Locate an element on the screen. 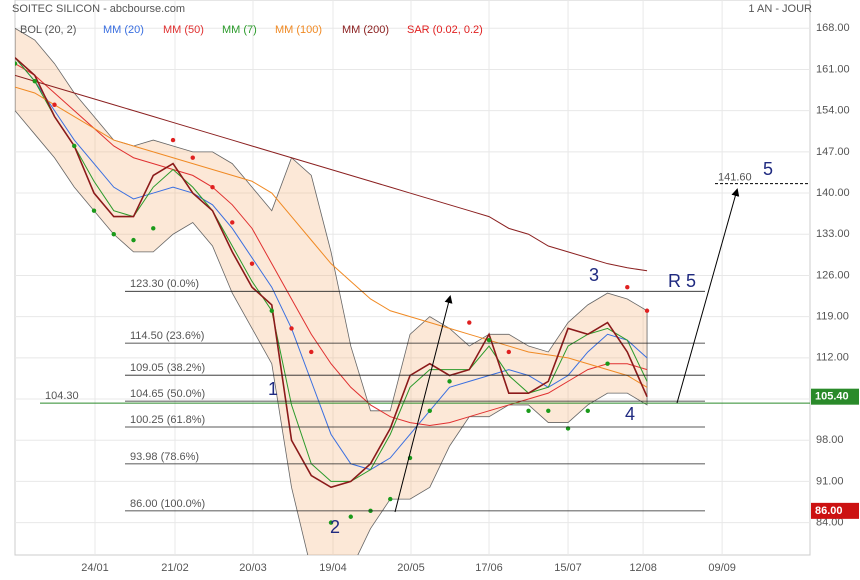  y-tick-label: 133.00 is located at coordinates (833, 234).